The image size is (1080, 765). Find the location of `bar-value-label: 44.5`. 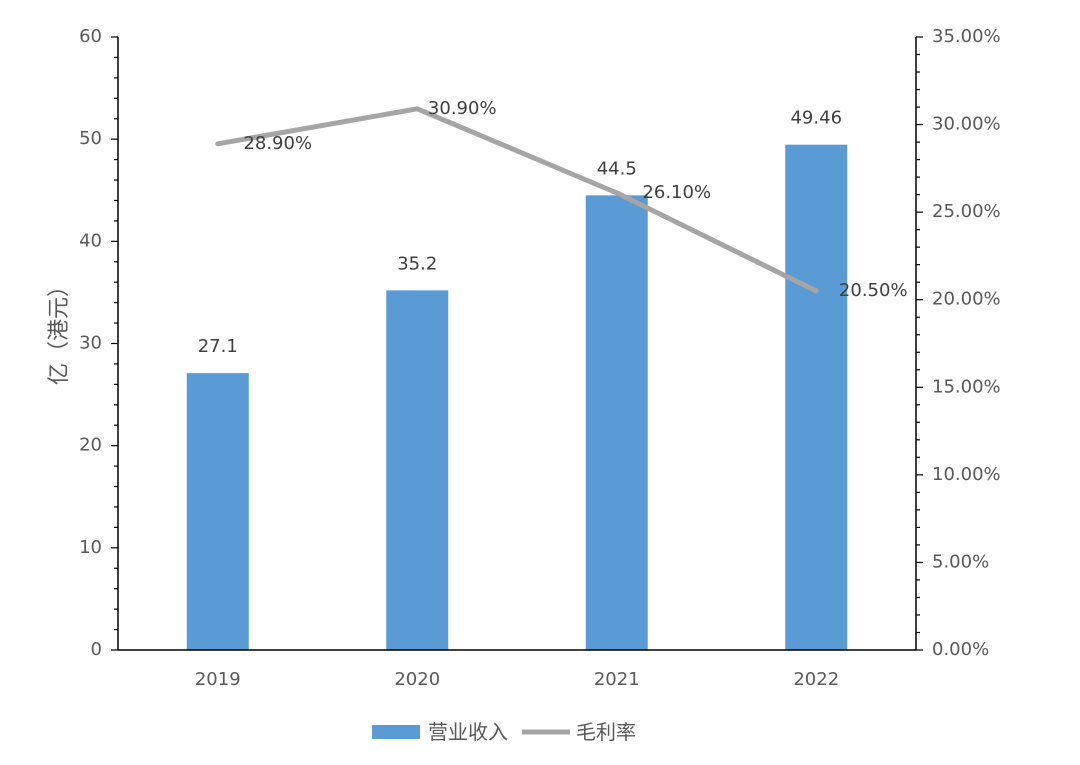

bar-value-label: 44.5 is located at coordinates (617, 168).